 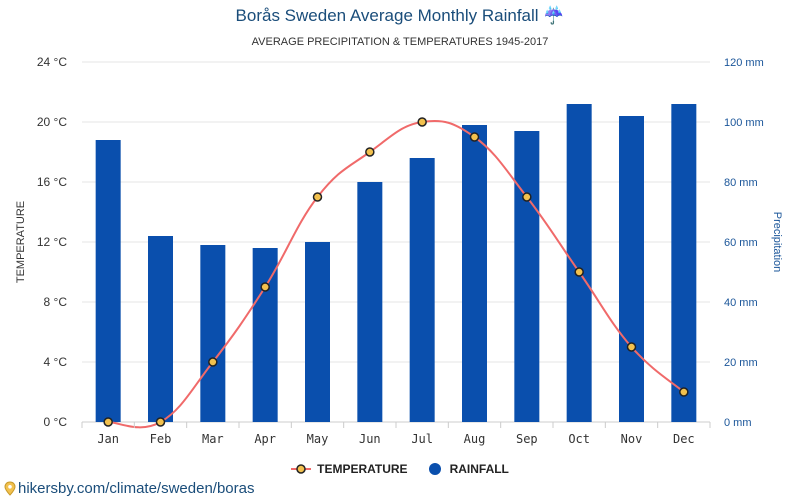 I want to click on y2-tick-label: 40 mm, so click(x=741, y=303).